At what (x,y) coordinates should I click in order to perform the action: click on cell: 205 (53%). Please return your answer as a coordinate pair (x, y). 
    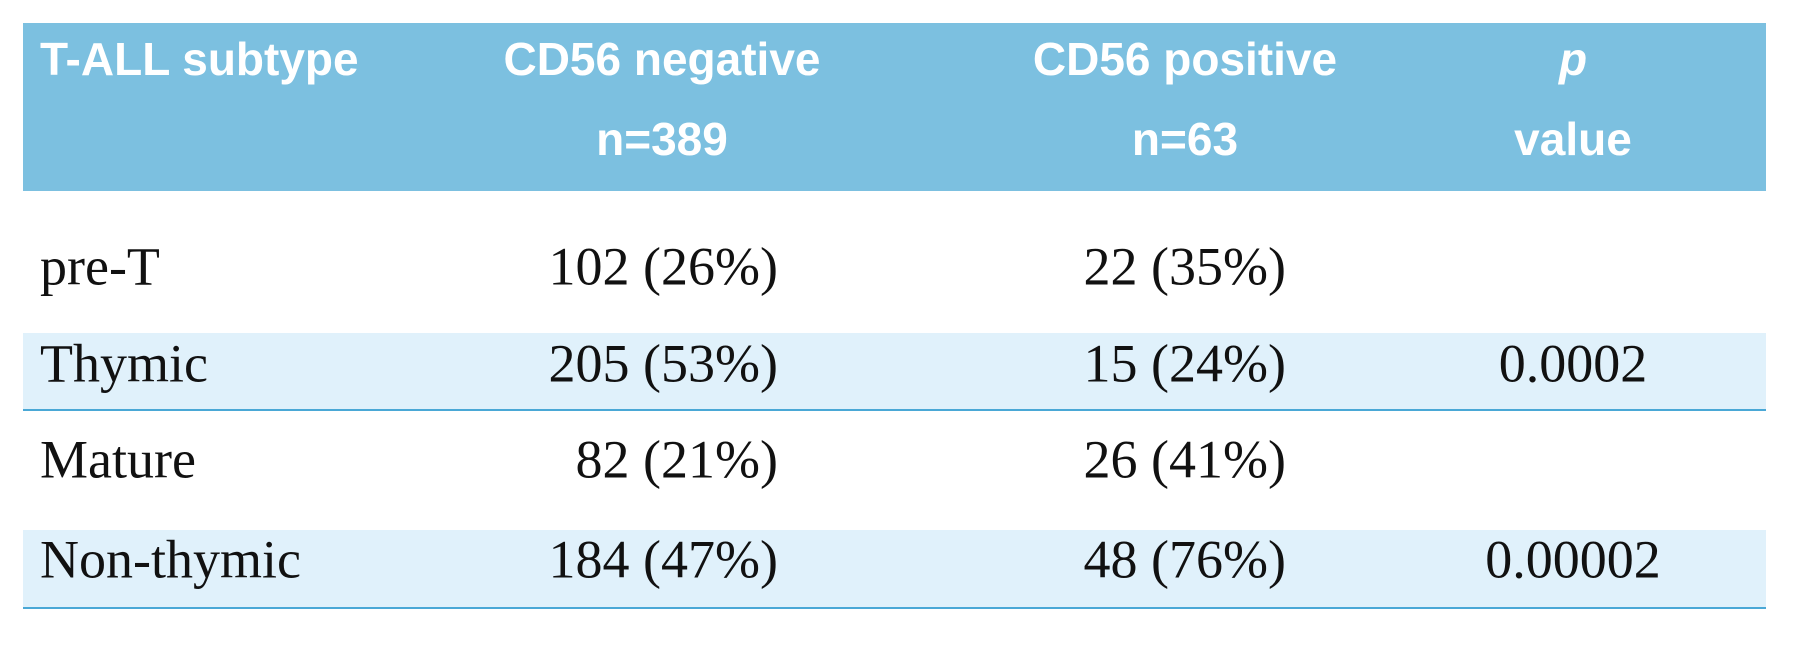
    Looking at the image, I should click on (663, 363).